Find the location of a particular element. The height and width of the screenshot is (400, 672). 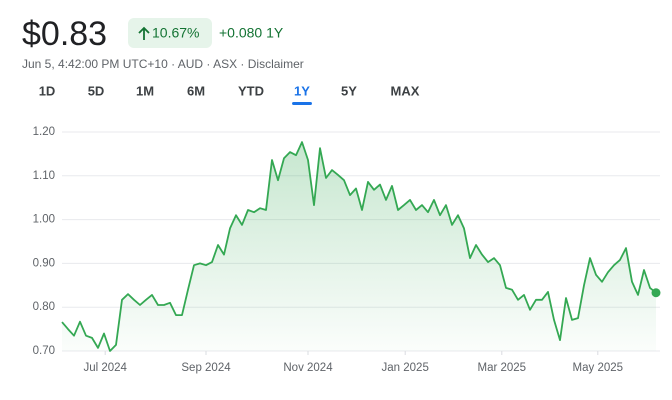

range-tab-underline is located at coordinates (302, 103).